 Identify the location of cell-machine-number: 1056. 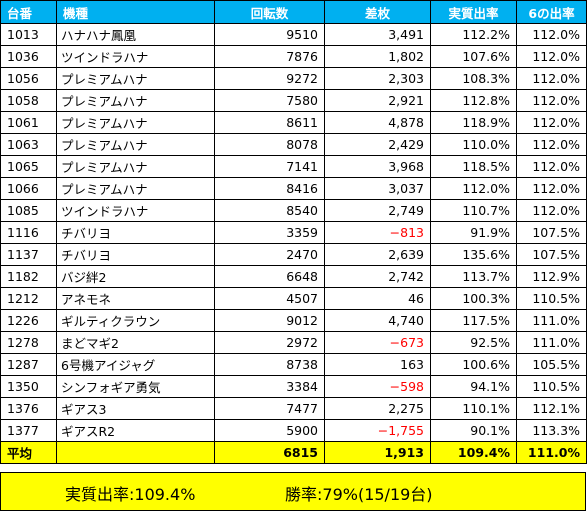
(28, 78).